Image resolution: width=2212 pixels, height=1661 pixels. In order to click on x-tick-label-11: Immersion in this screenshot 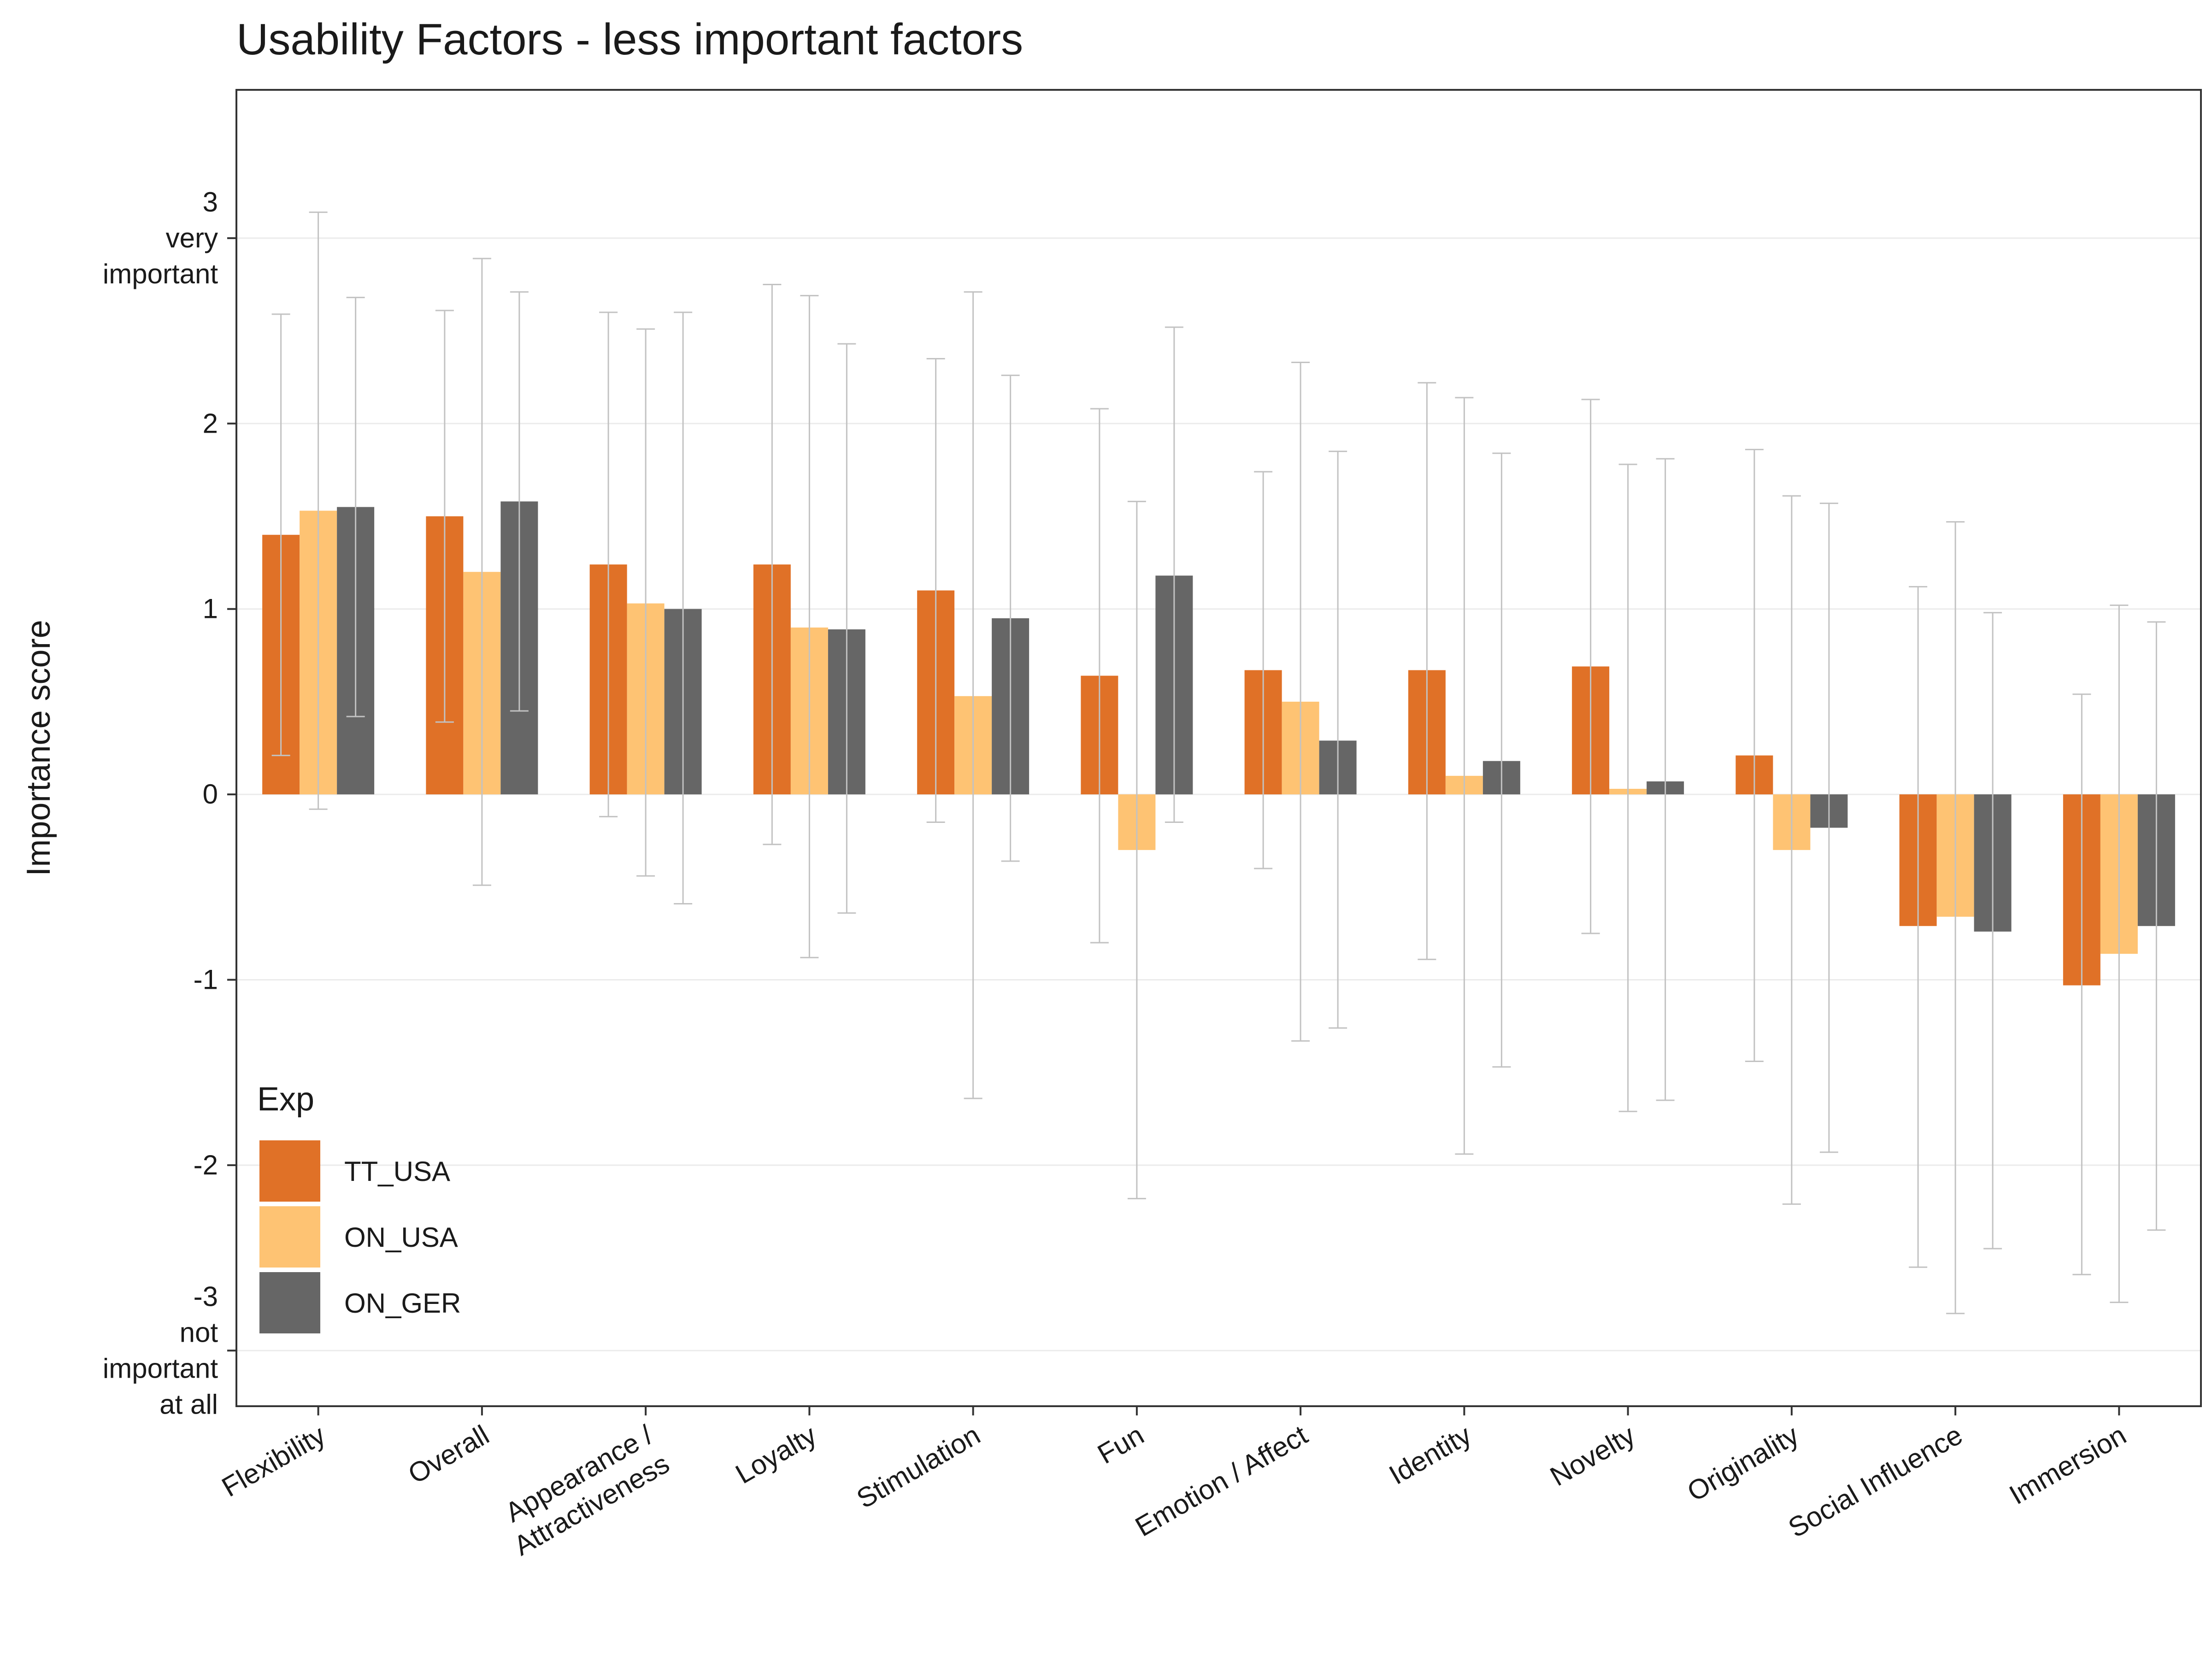, I will do `click(2067, 1464)`.